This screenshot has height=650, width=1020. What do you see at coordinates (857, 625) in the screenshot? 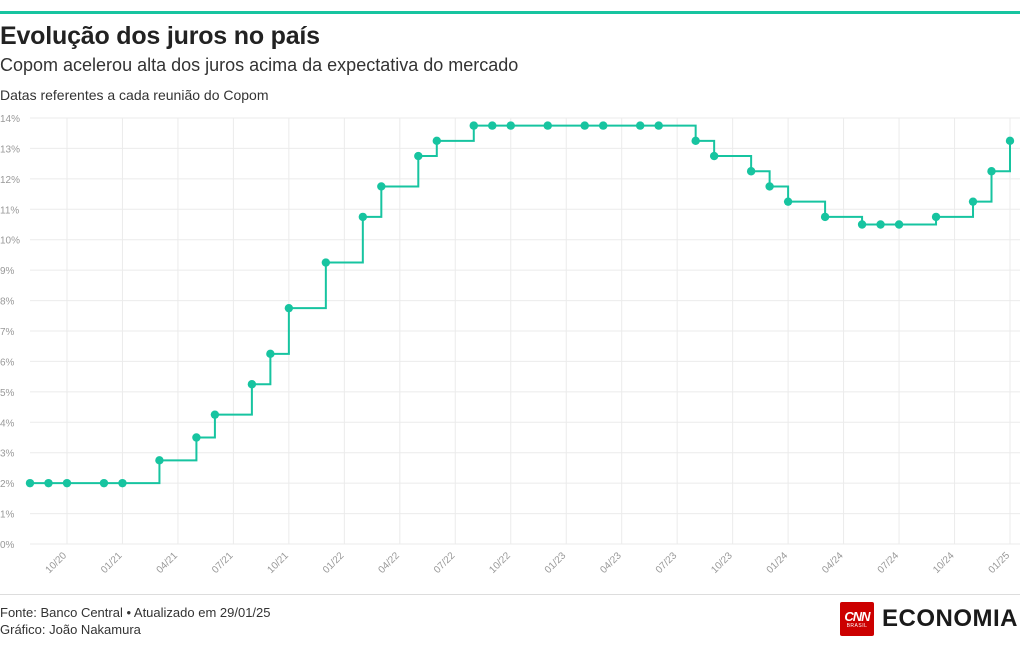
I see `cnn-logo-brasil: BRASIL` at bounding box center [857, 625].